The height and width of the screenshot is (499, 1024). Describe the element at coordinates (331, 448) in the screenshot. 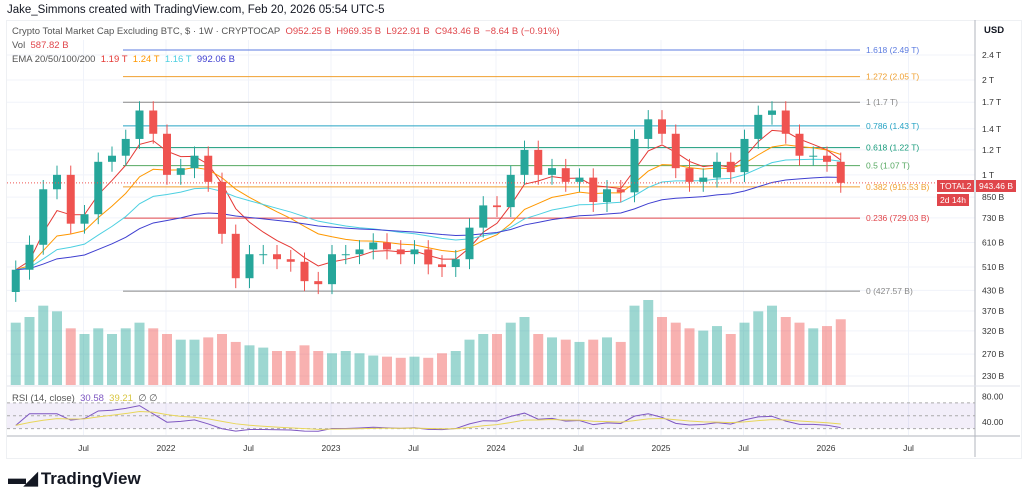

I see `x-tick-label: 2023` at that location.